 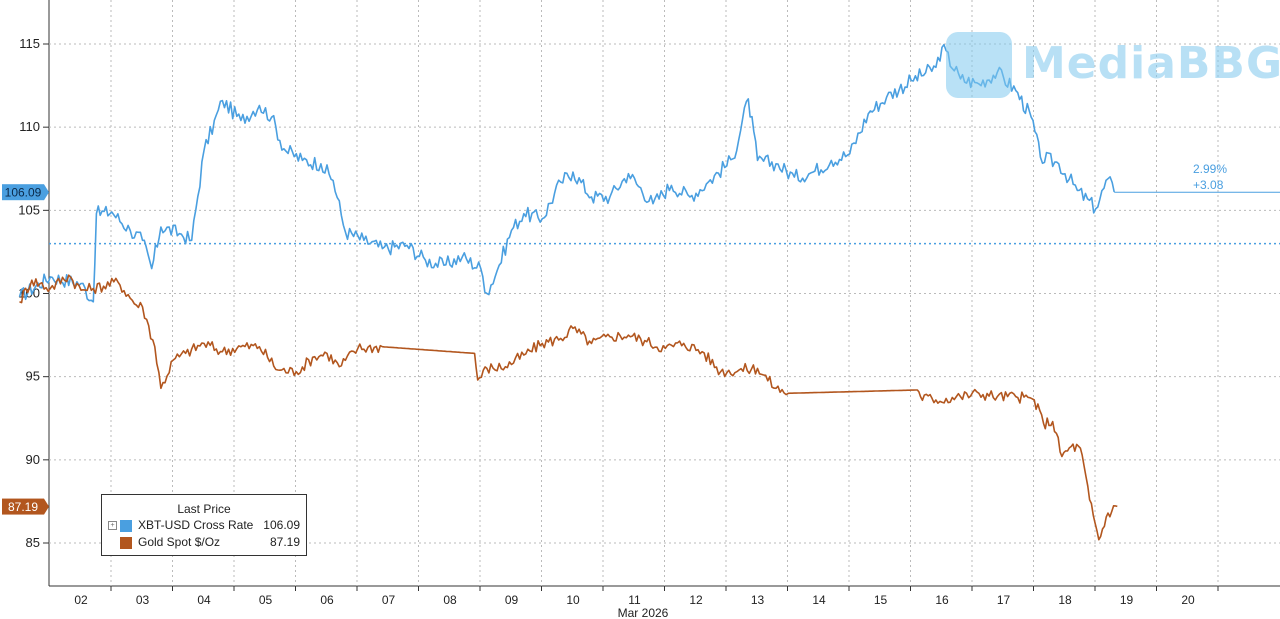 I want to click on last-value-label: 106.09, so click(x=23, y=193).